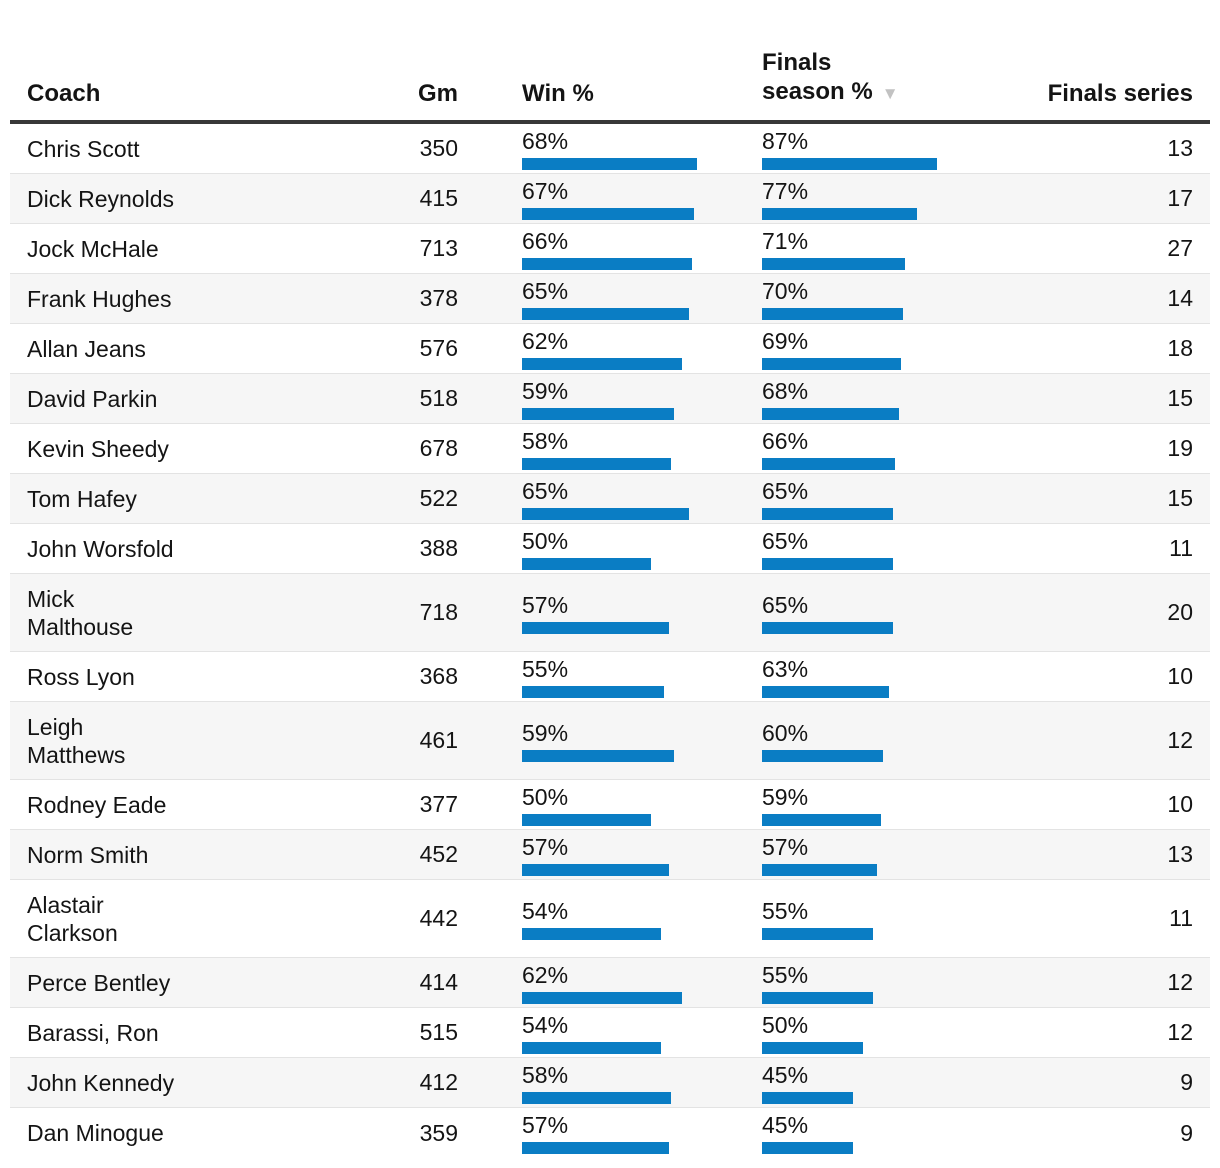 This screenshot has height=1168, width=1220. What do you see at coordinates (785, 1125) in the screenshot?
I see `finals-season-pct-value: 45%` at bounding box center [785, 1125].